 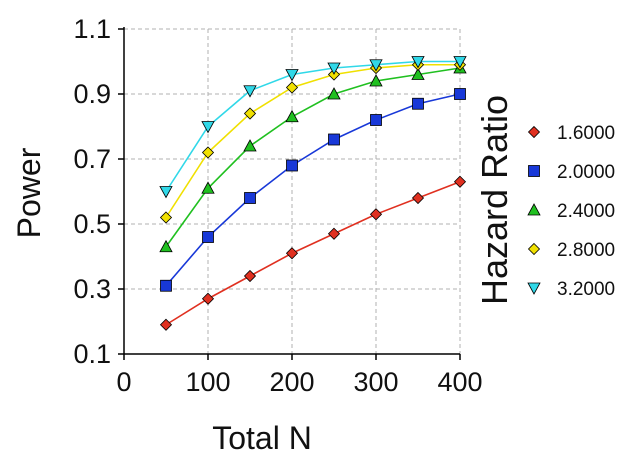 I want to click on x-tick-label: 0, so click(x=123, y=382).